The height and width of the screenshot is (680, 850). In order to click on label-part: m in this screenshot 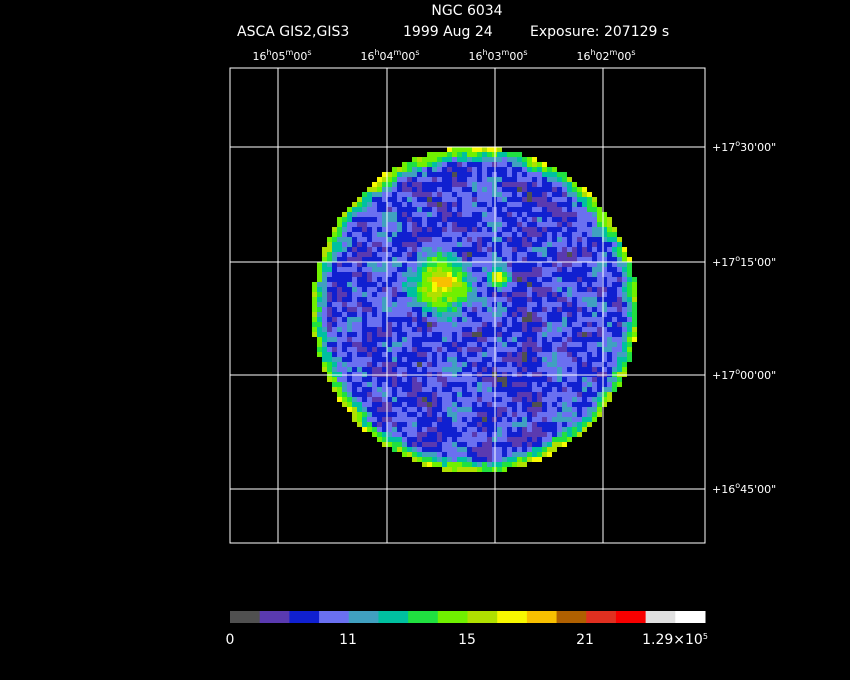, I will do `click(614, 52)`.